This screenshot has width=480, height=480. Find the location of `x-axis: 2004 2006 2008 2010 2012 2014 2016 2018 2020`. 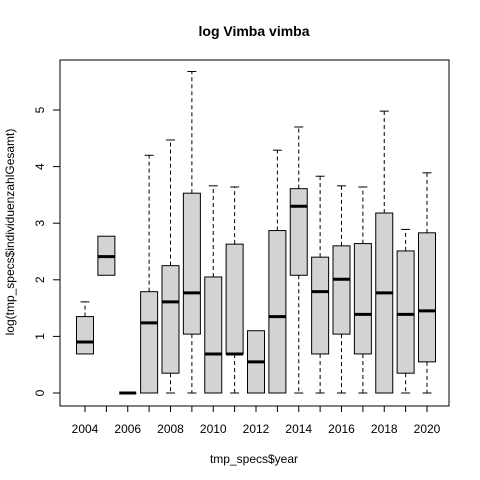

x-axis: 2004 2006 2008 2010 2012 2014 2016 2018 2020 is located at coordinates (256, 421).